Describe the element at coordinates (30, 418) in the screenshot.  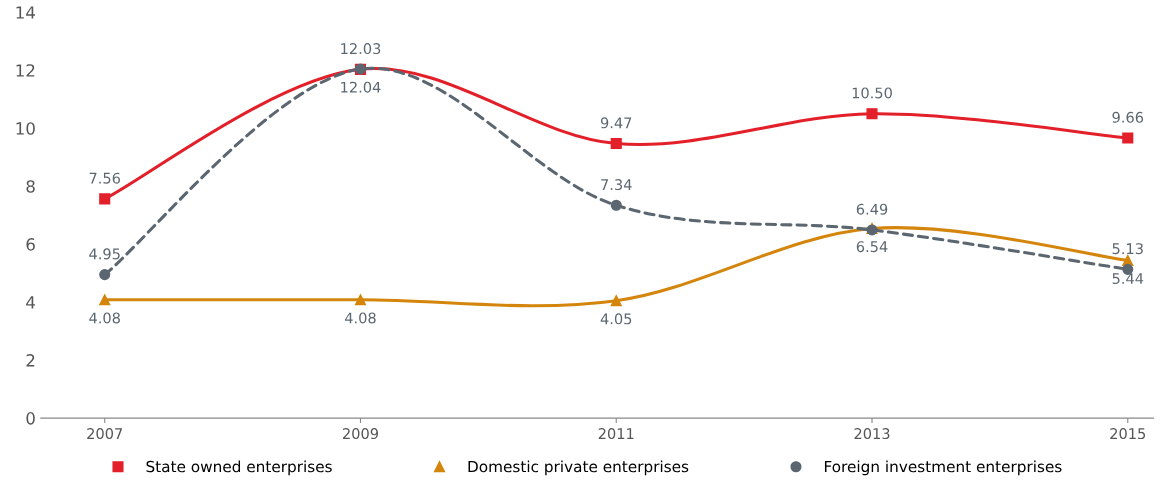
I see `y-tick-label: 0` at that location.